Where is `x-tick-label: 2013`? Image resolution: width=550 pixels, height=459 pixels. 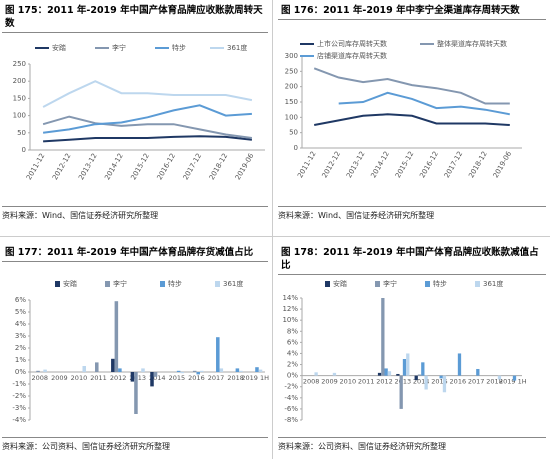 x-tick-label: 2013 is located at coordinates (403, 382).